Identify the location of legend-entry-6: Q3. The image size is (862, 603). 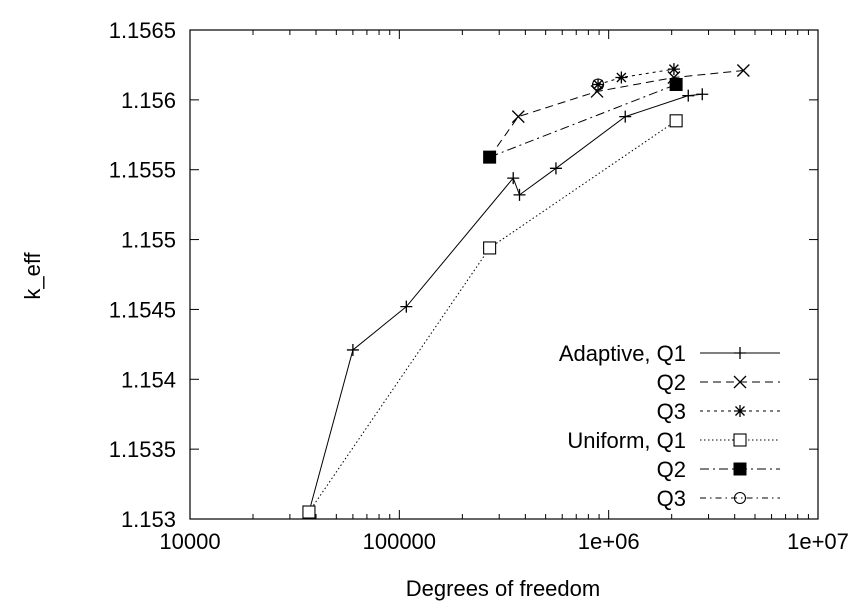
(718, 498).